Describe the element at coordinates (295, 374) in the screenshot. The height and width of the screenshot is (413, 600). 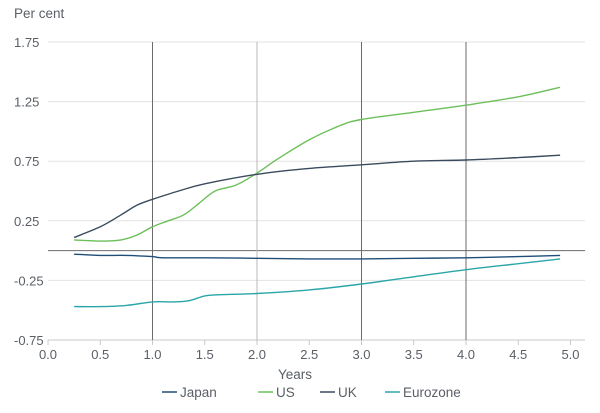
I see `x-axis-title: Years` at that location.